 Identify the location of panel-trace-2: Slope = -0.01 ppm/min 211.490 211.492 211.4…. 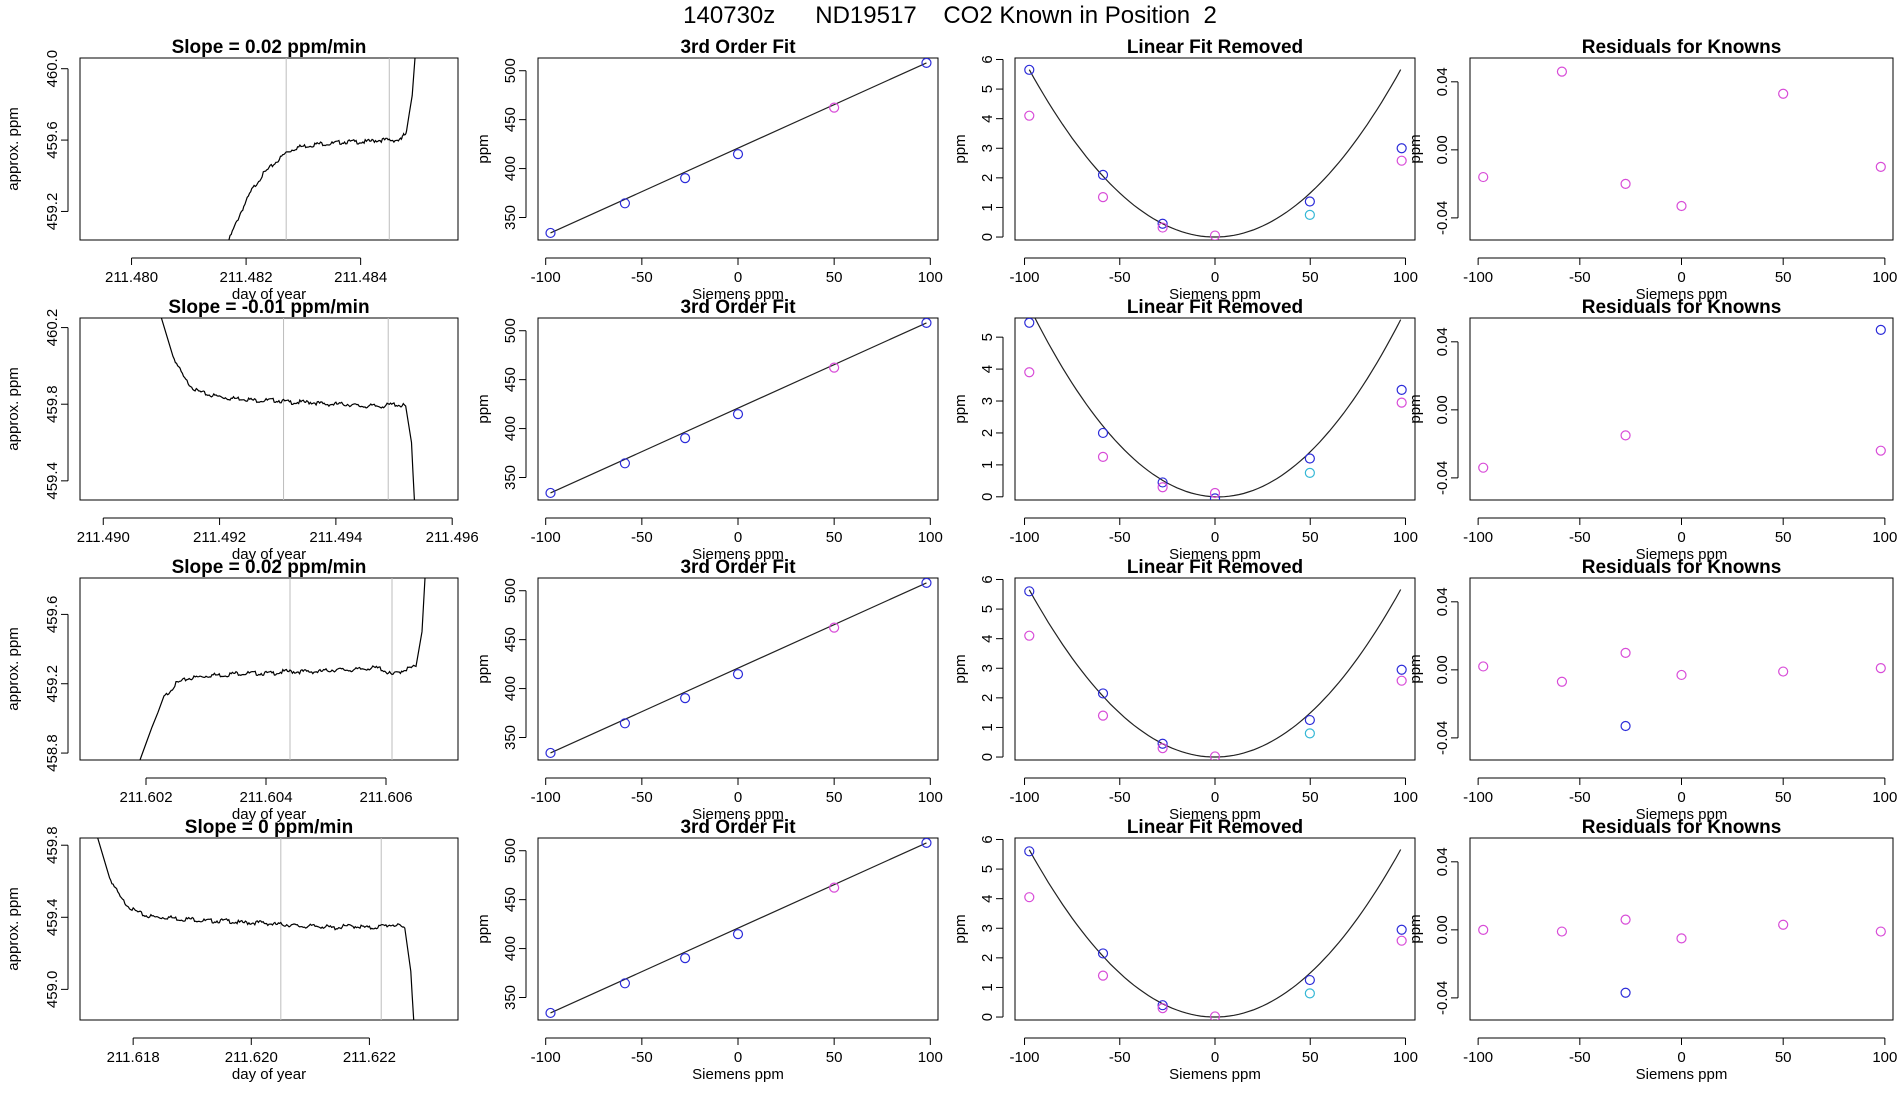
(242, 430).